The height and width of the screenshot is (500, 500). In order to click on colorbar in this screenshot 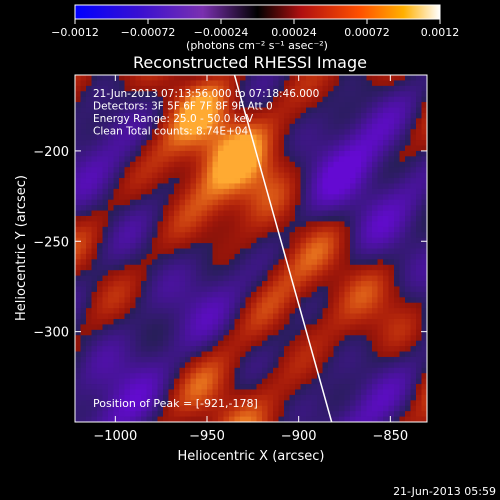, I will do `click(257, 12)`.